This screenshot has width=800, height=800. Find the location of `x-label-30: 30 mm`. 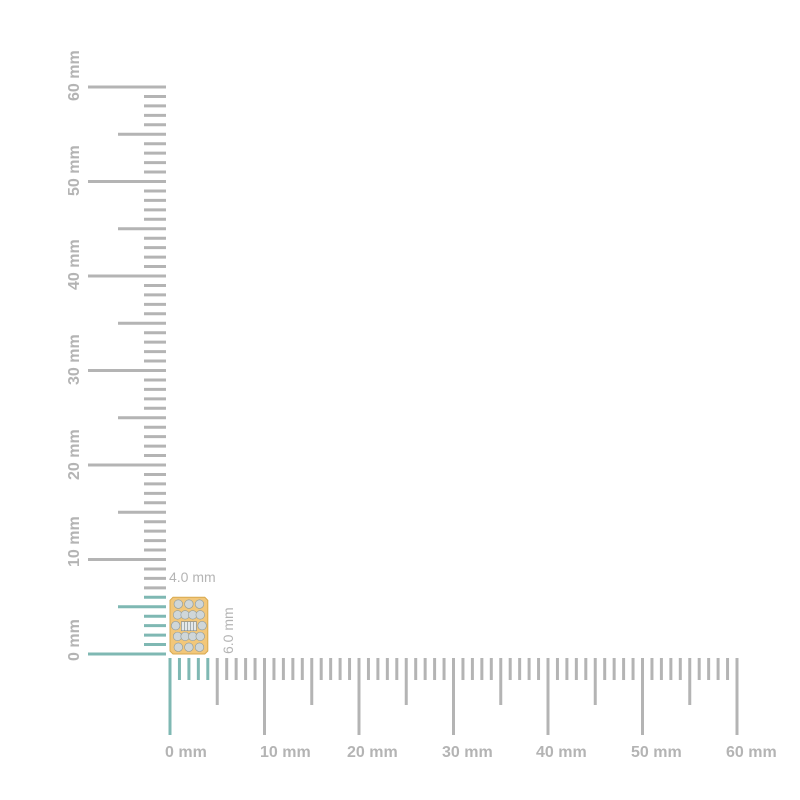

x-label-30: 30 mm is located at coordinates (467, 752).